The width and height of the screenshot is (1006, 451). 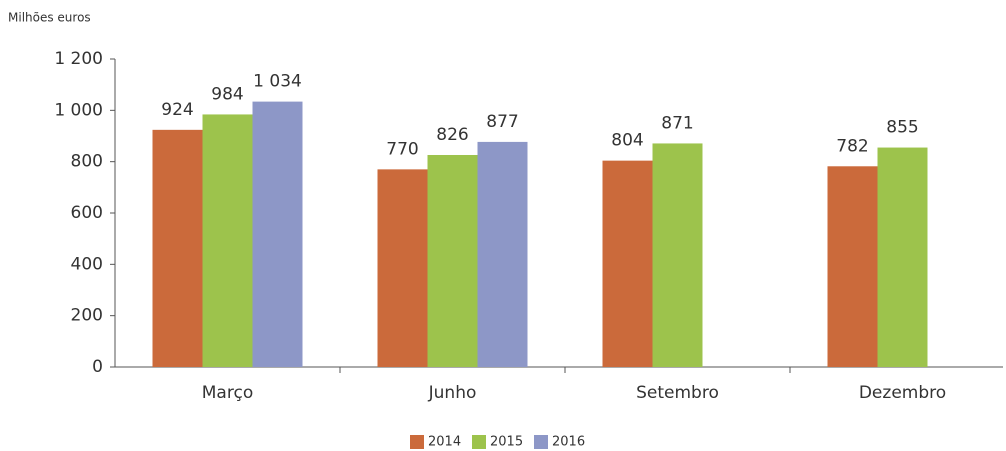 What do you see at coordinates (97, 367) in the screenshot?
I see `y-tick-label: 0` at bounding box center [97, 367].